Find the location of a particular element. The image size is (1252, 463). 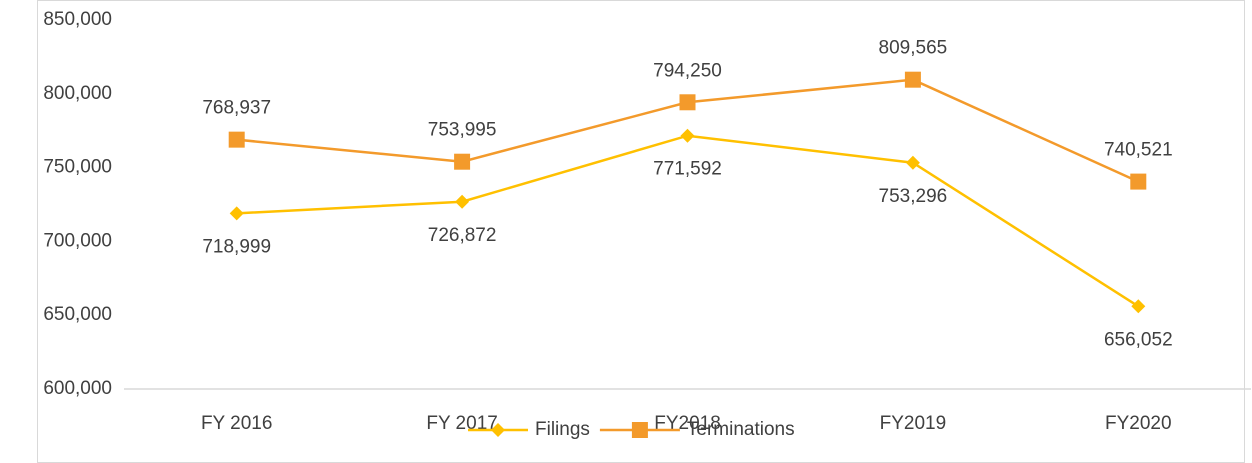

data-label: 809,565 is located at coordinates (913, 48).